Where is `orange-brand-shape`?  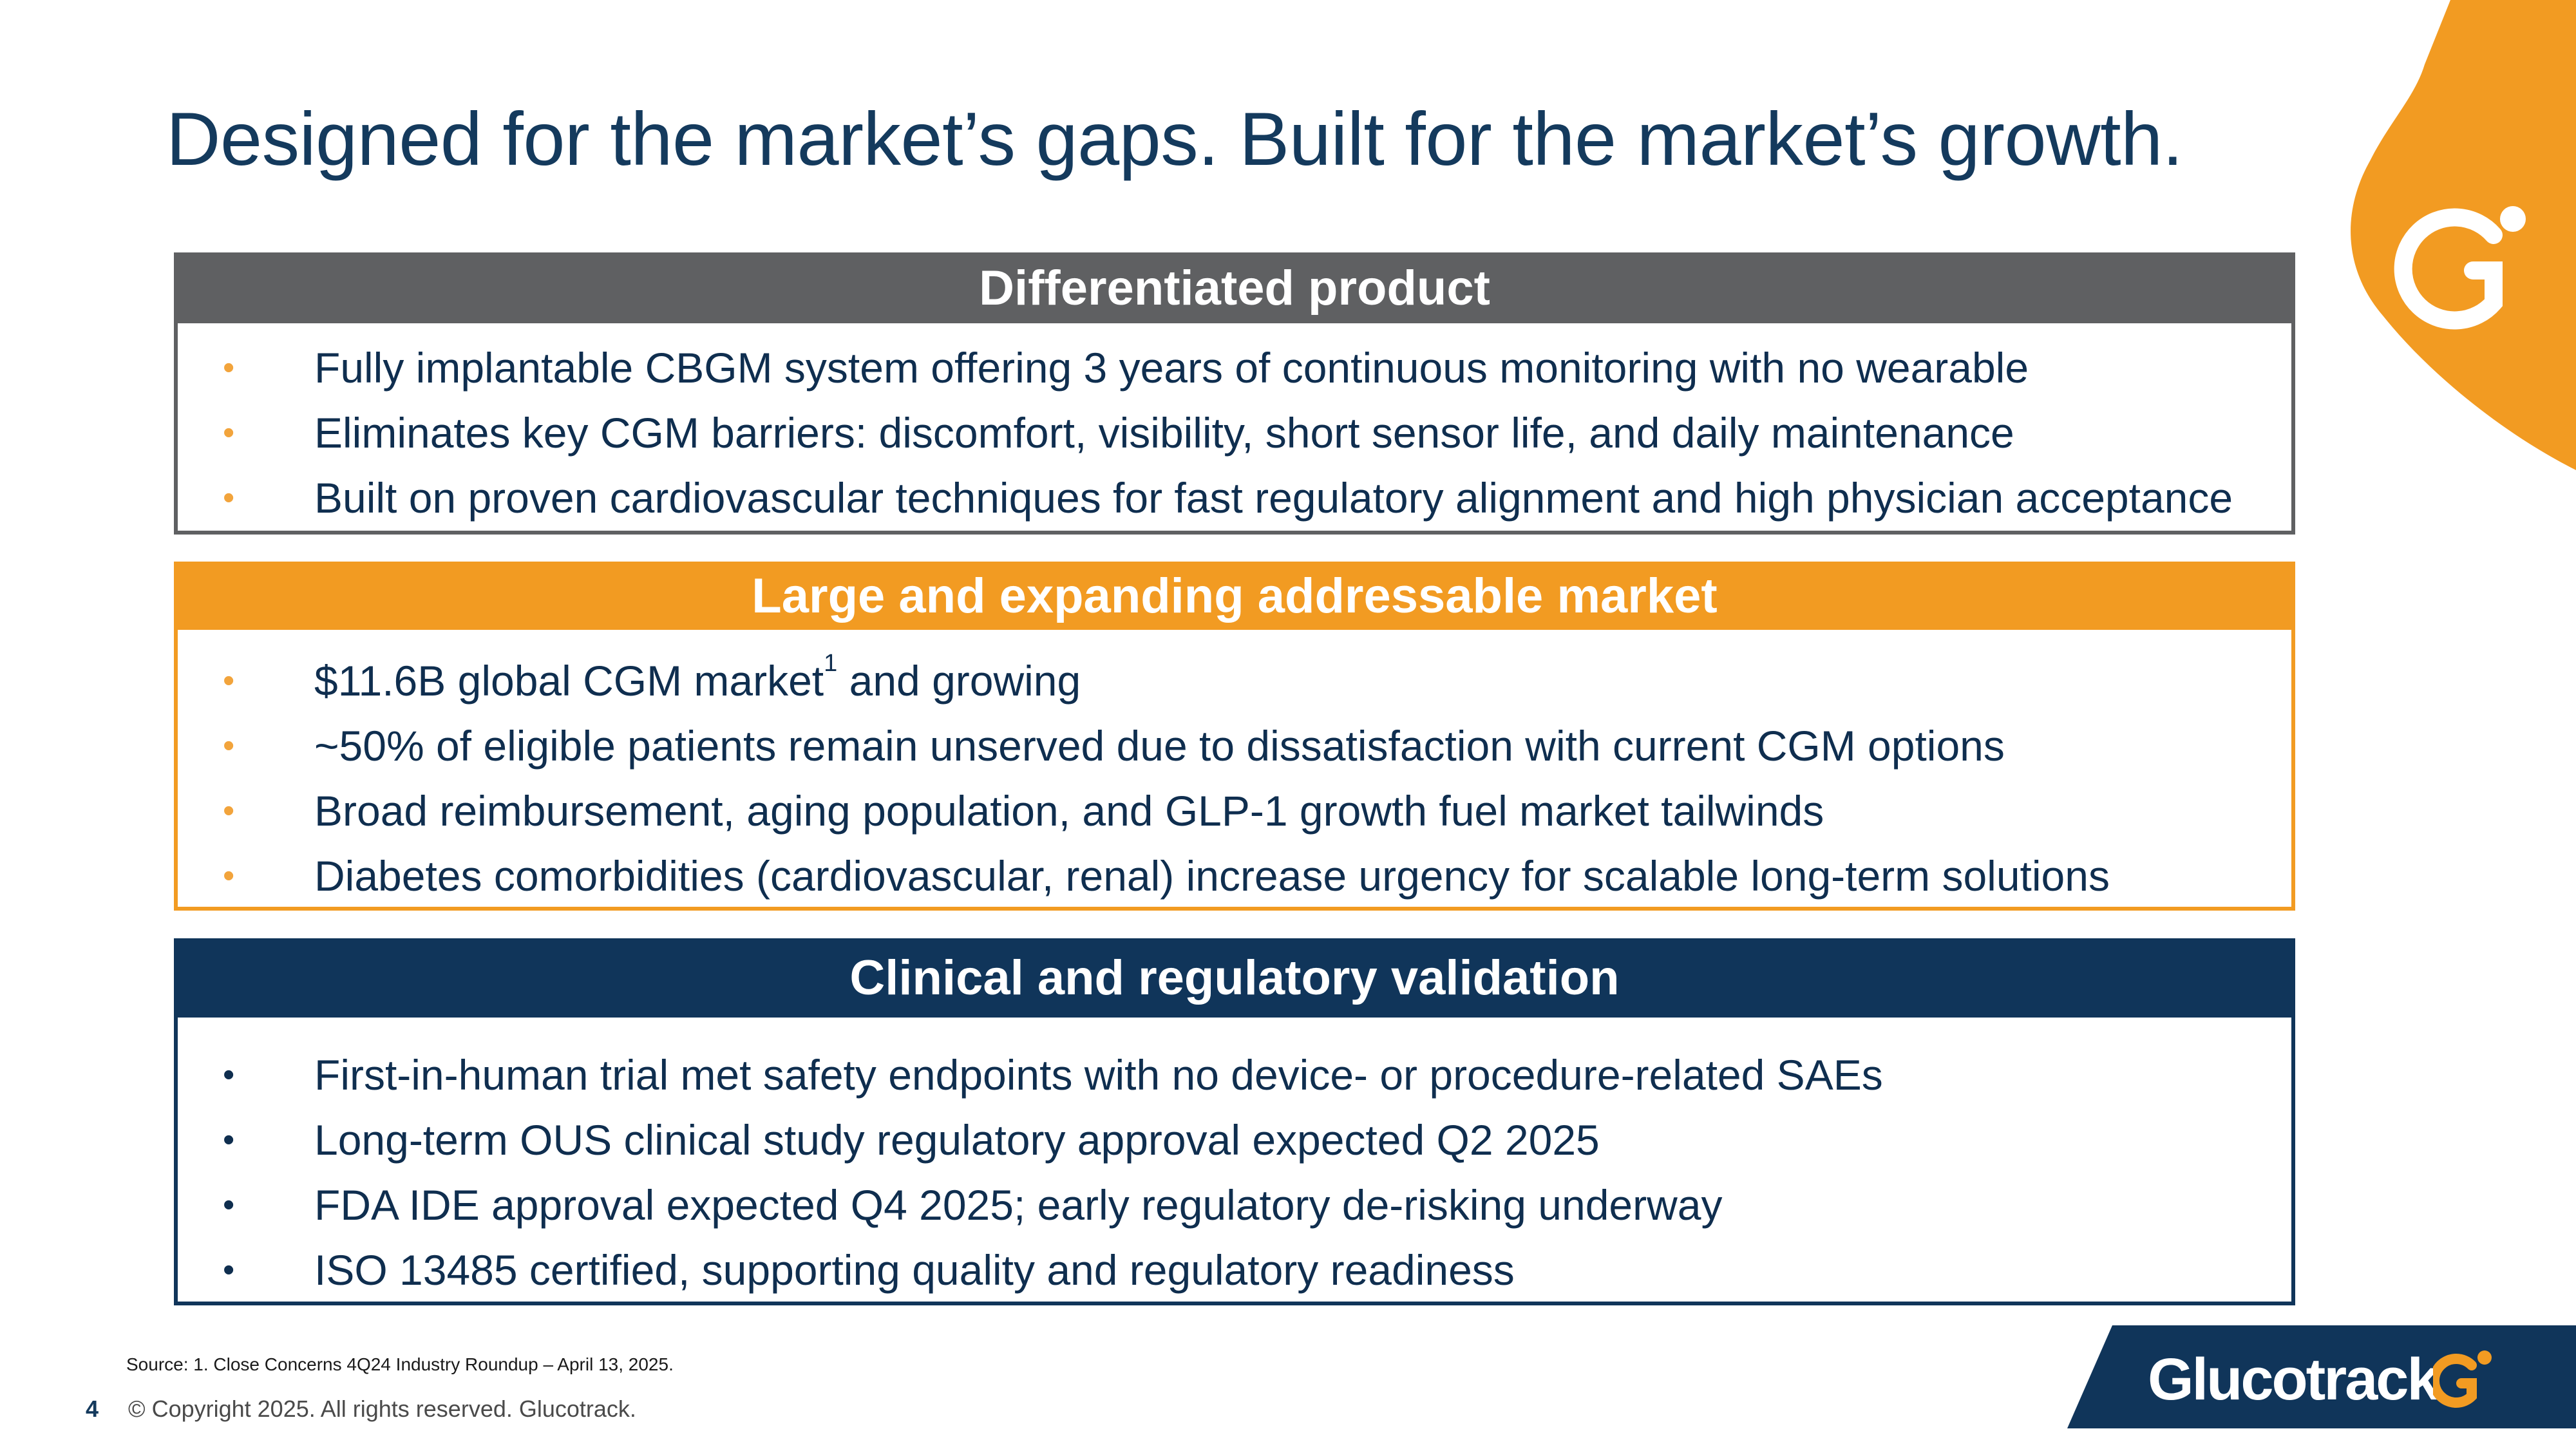 orange-brand-shape is located at coordinates (2463, 235).